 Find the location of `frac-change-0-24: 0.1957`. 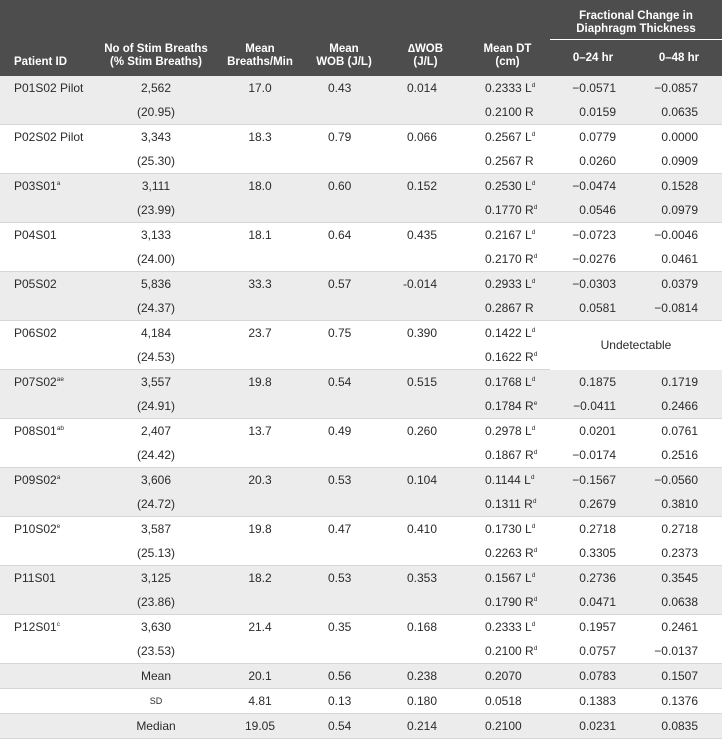

frac-change-0-24: 0.1957 is located at coordinates (597, 627).